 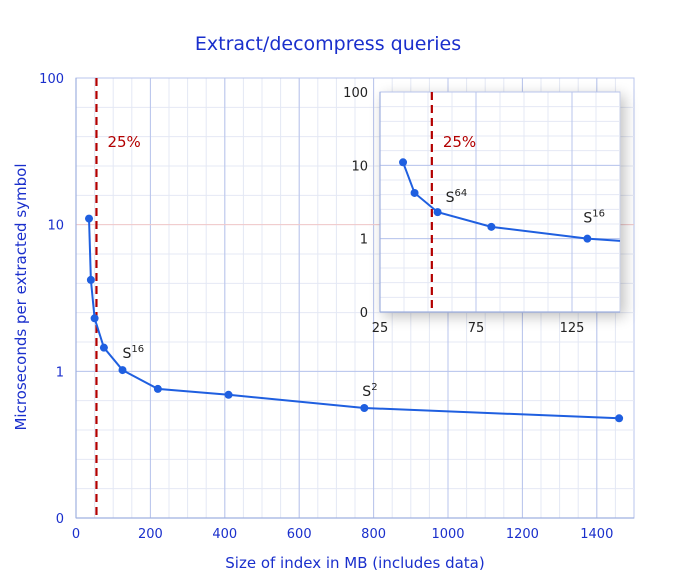 I want to click on chart-title: Extract/decompress queries, so click(x=328, y=44).